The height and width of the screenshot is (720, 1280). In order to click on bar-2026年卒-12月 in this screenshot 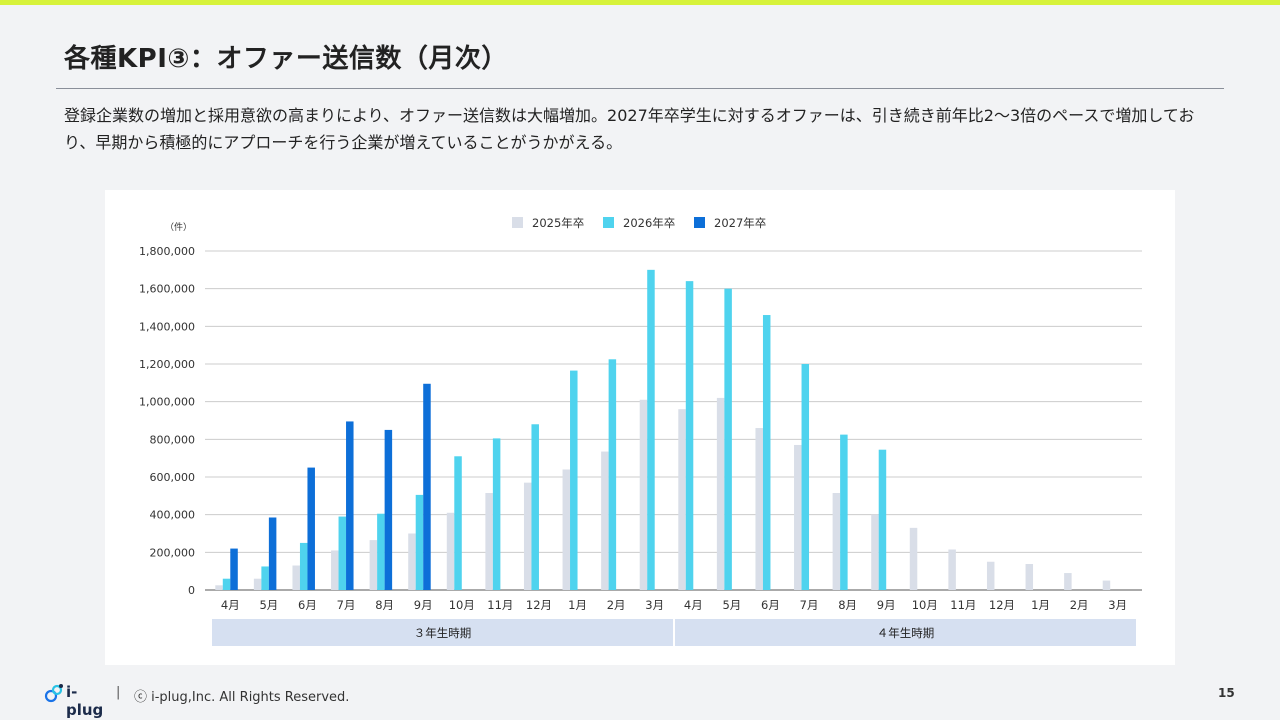, I will do `click(535, 507)`.